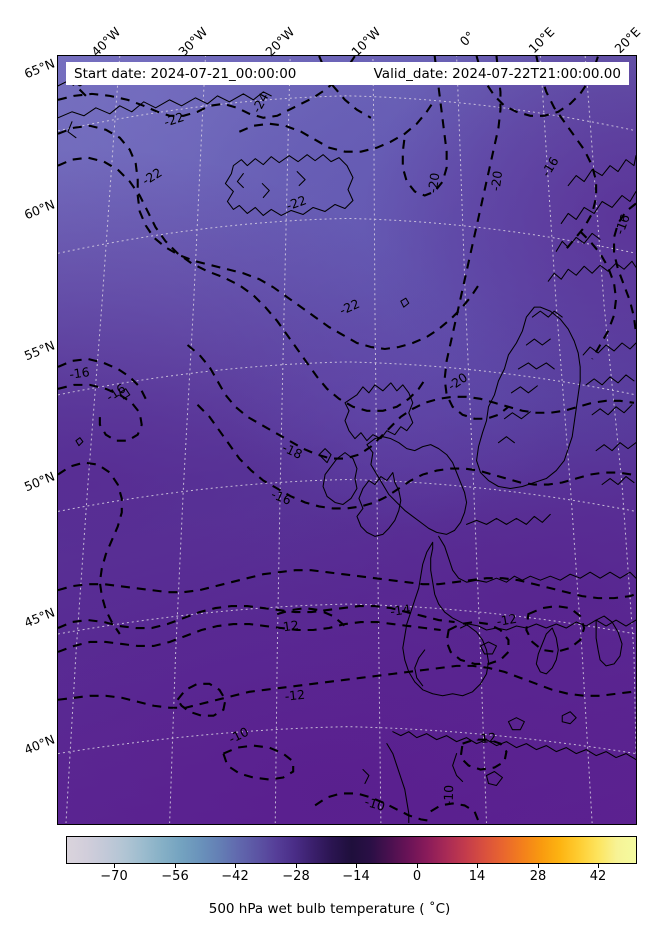  Describe the element at coordinates (538, 876) in the screenshot. I see `colorbar-tick-label: 28` at that location.